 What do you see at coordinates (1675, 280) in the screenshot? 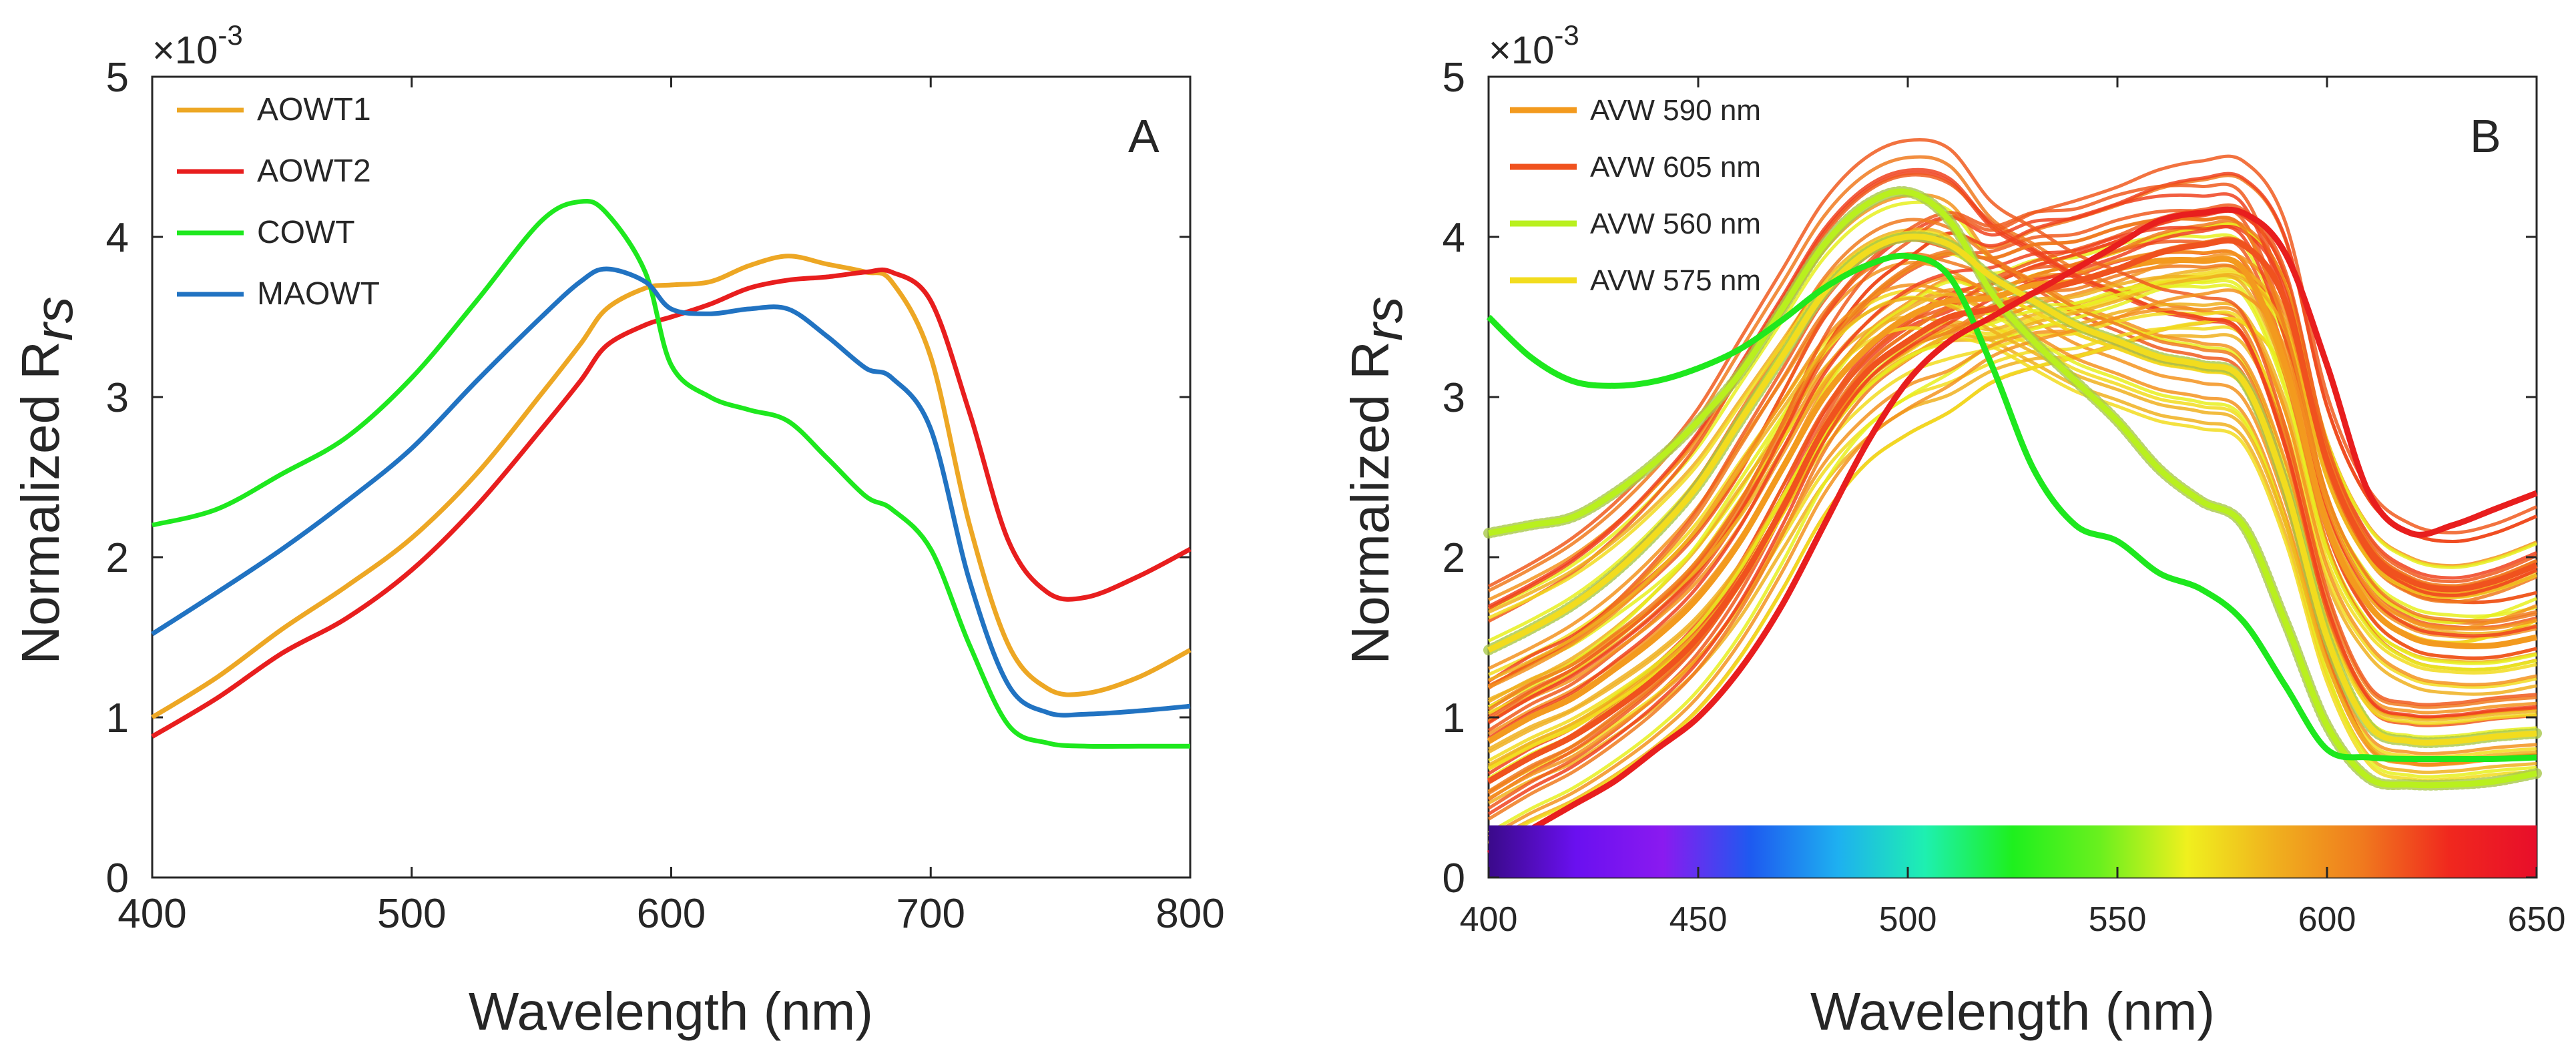
I see `legend-label: AVW 575 nm` at bounding box center [1675, 280].